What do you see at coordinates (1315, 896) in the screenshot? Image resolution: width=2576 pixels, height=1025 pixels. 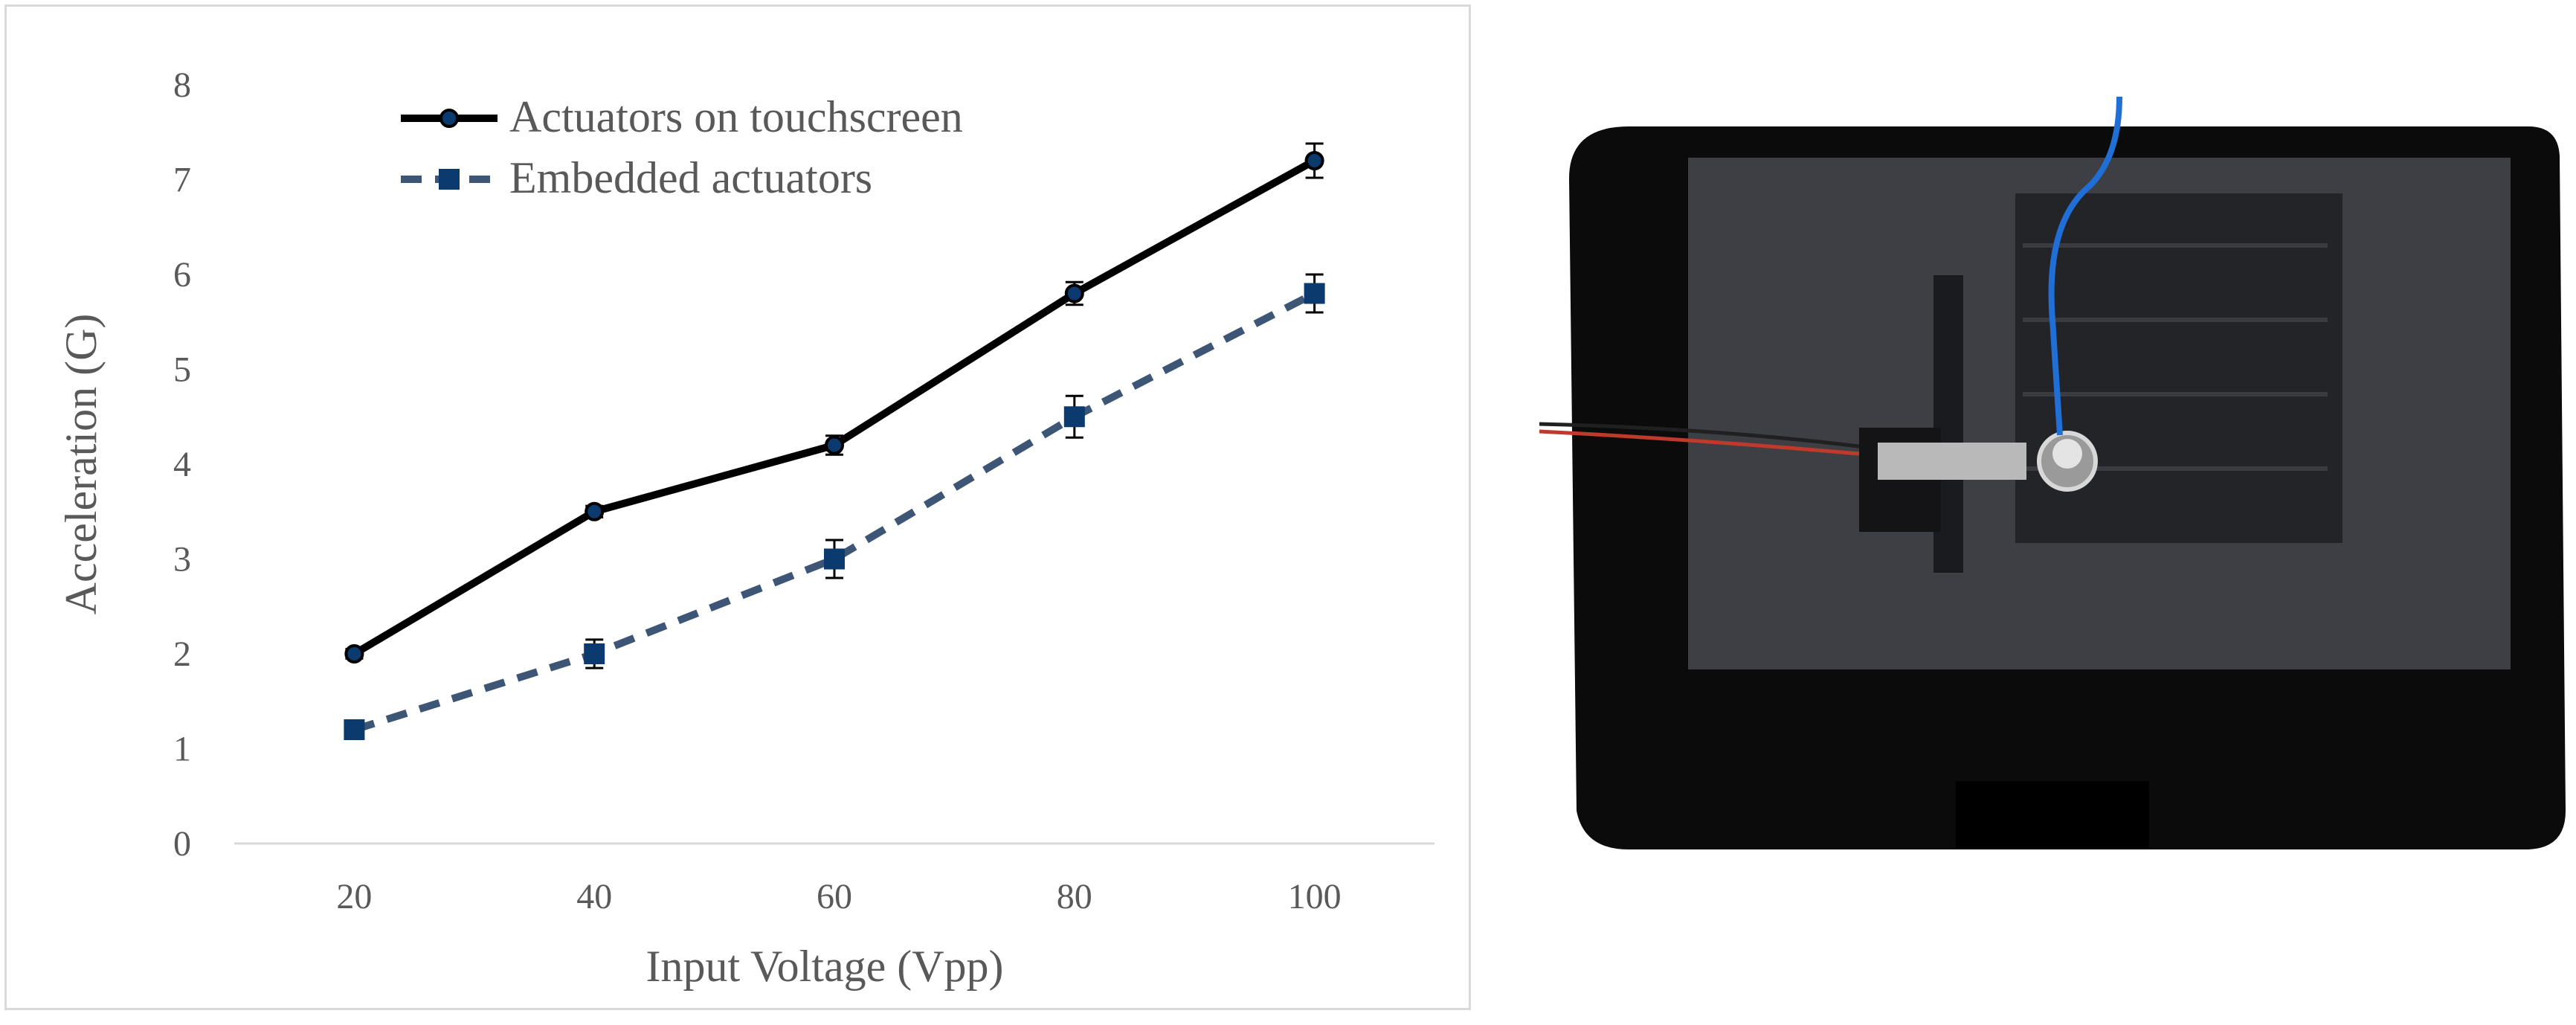 I see `x-tick-label: 100` at bounding box center [1315, 896].